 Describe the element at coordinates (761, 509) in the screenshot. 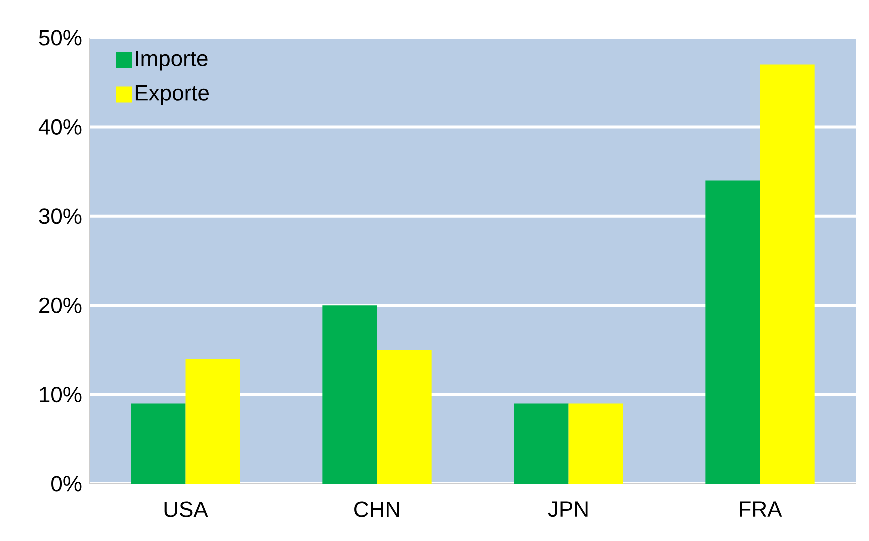

I see `x-tick-label: FRA` at that location.